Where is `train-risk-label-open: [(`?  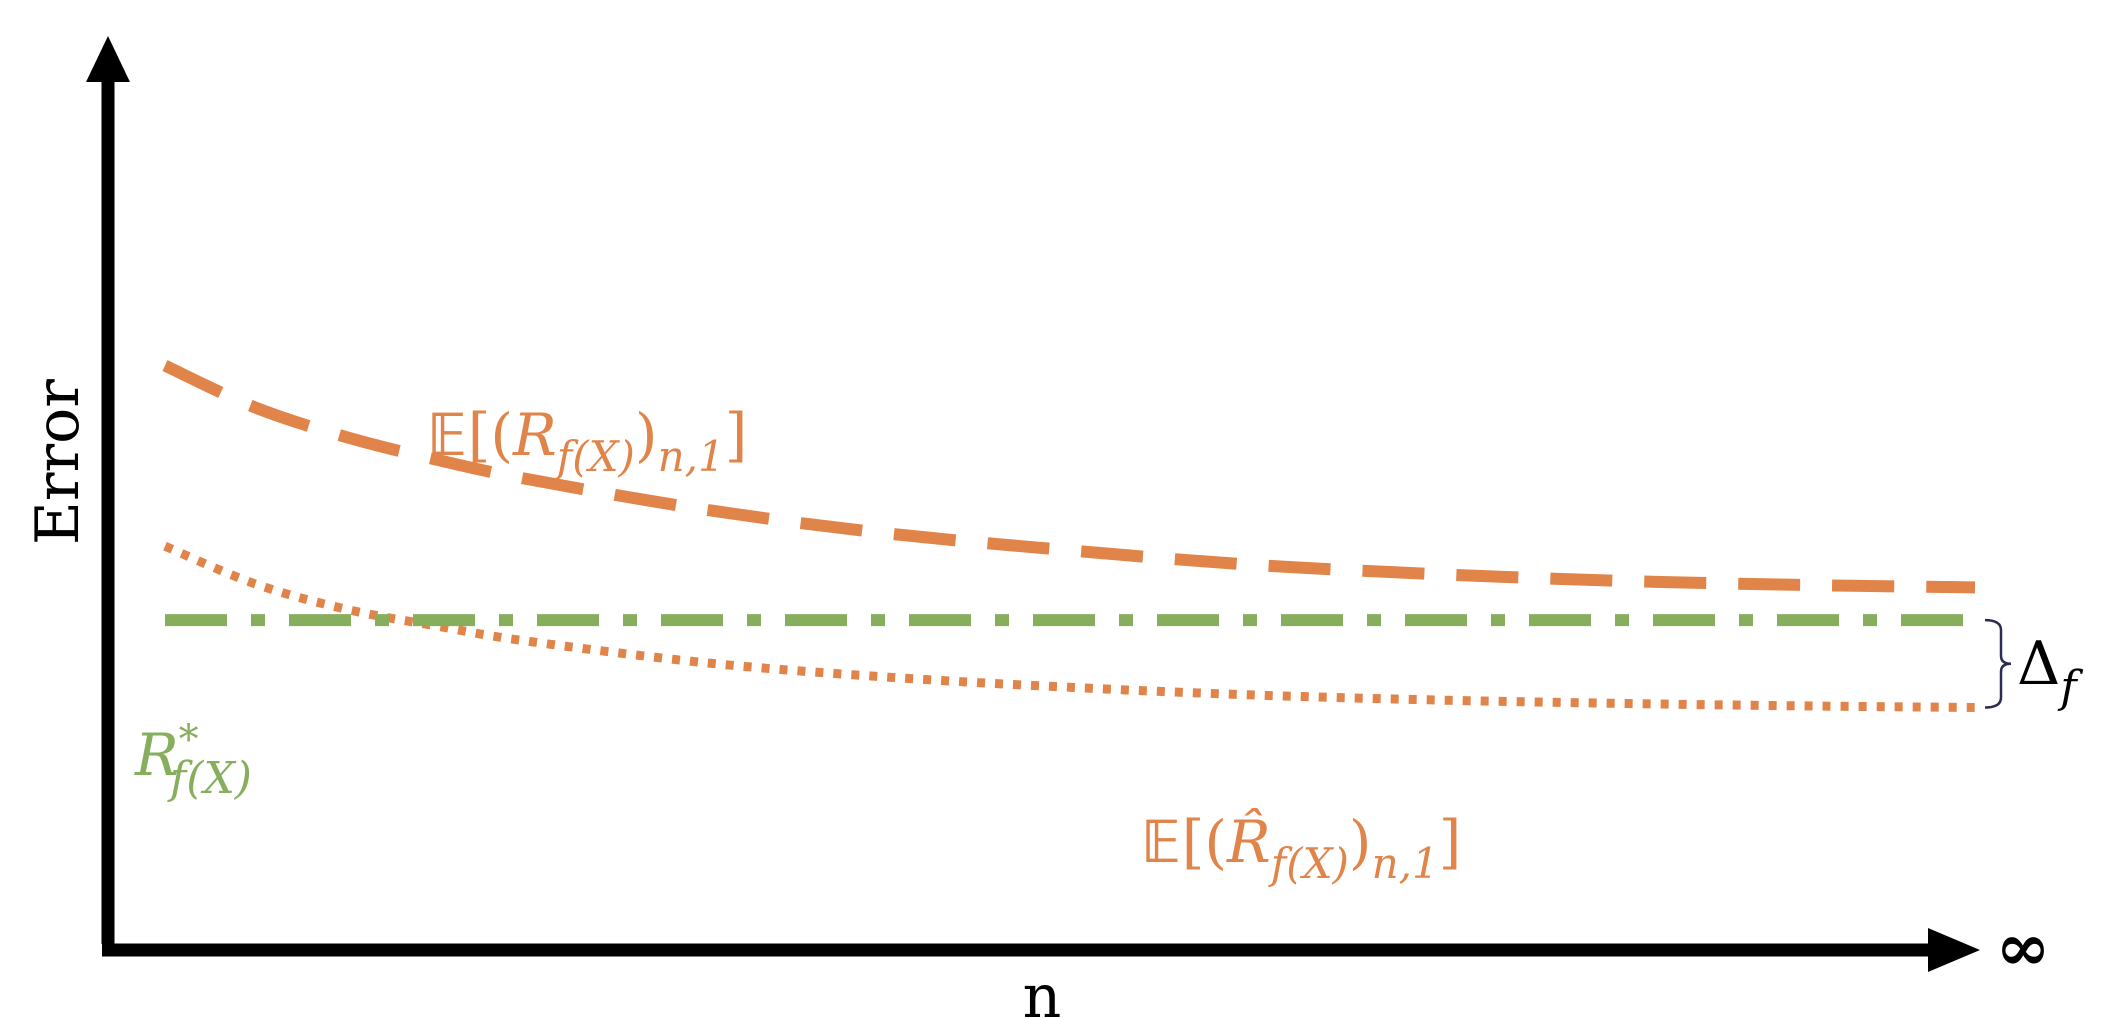
train-risk-label-open: [( is located at coordinates (1204, 842).